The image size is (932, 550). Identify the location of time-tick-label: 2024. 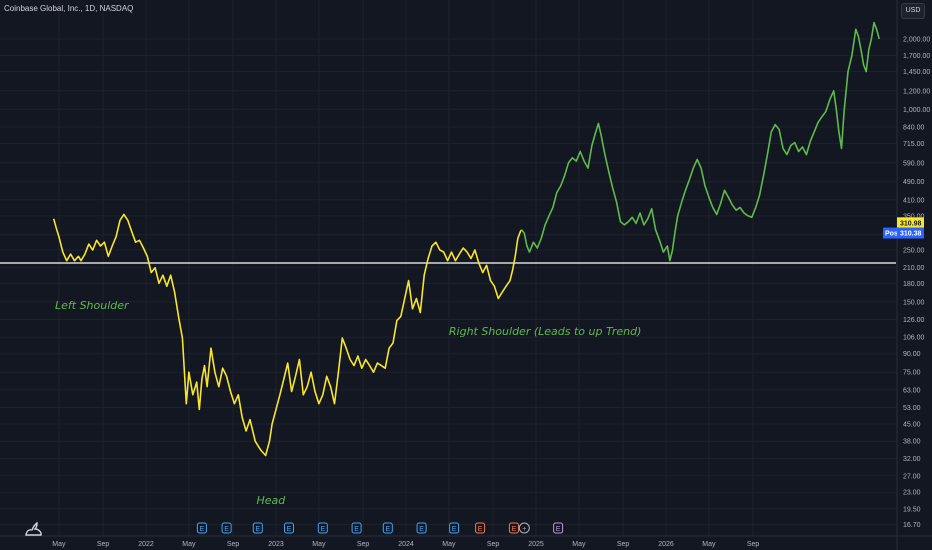
(406, 544).